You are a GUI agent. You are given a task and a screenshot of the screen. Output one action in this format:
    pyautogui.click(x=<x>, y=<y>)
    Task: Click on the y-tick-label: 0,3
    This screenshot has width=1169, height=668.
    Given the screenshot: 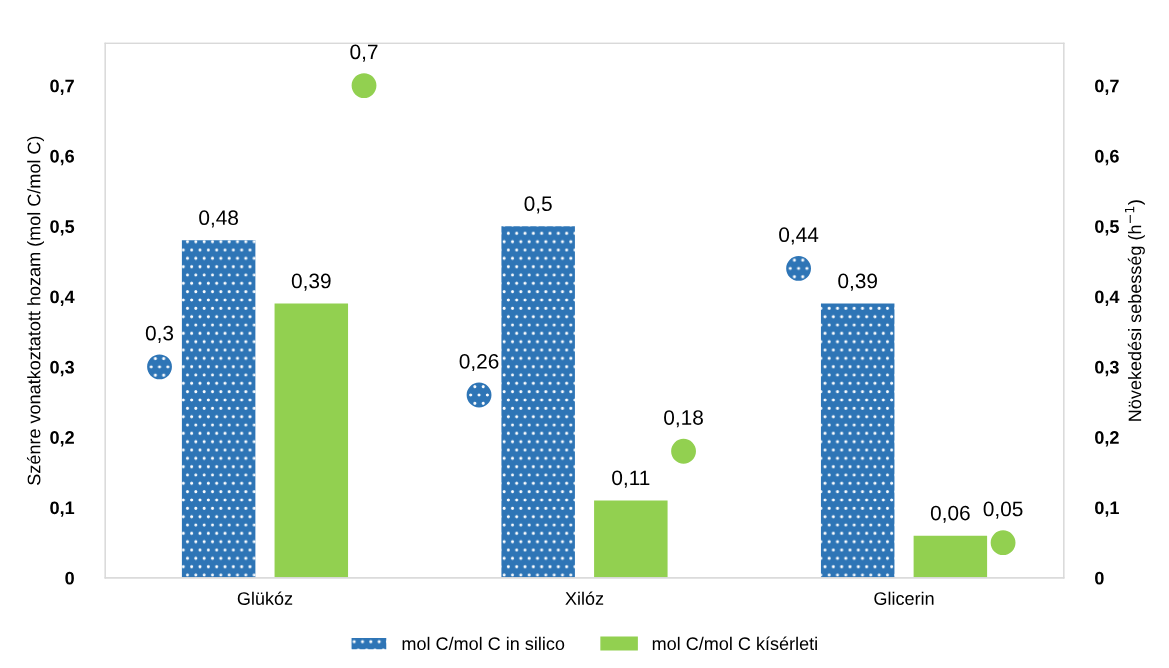 What is the action you would take?
    pyautogui.click(x=62, y=368)
    